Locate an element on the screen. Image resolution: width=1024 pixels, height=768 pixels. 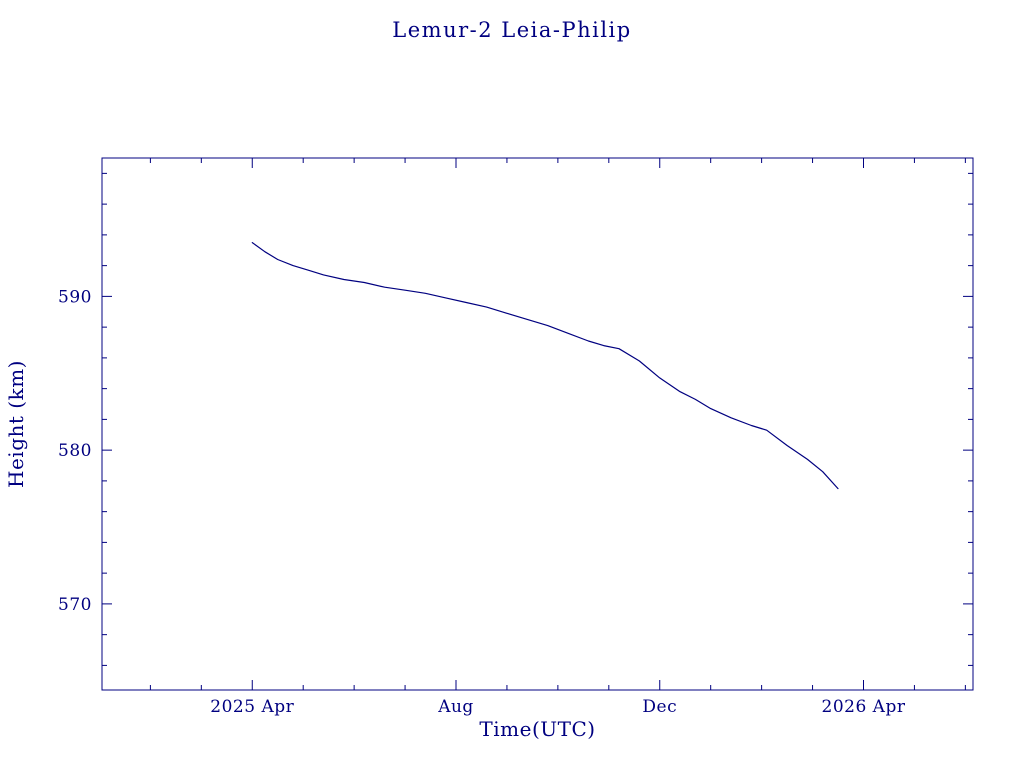
y-axis-label: Height (km) is located at coordinates (16, 424).